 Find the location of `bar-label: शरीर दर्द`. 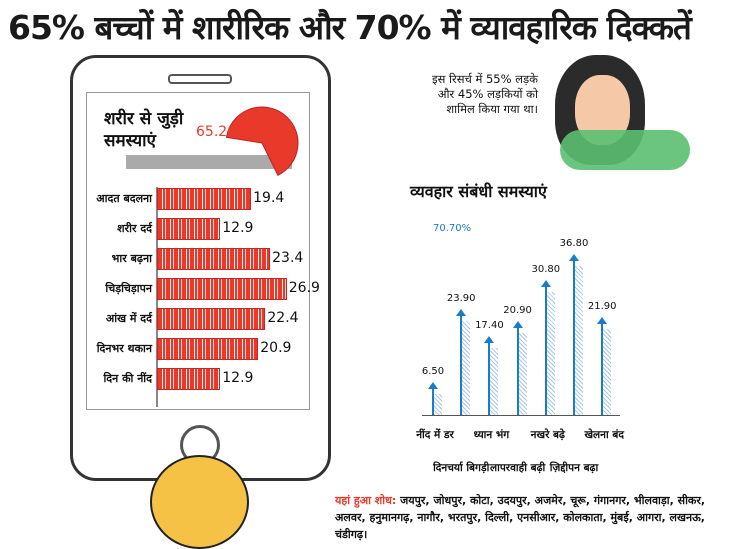

bar-label: शरीर दर्द is located at coordinates (134, 228).